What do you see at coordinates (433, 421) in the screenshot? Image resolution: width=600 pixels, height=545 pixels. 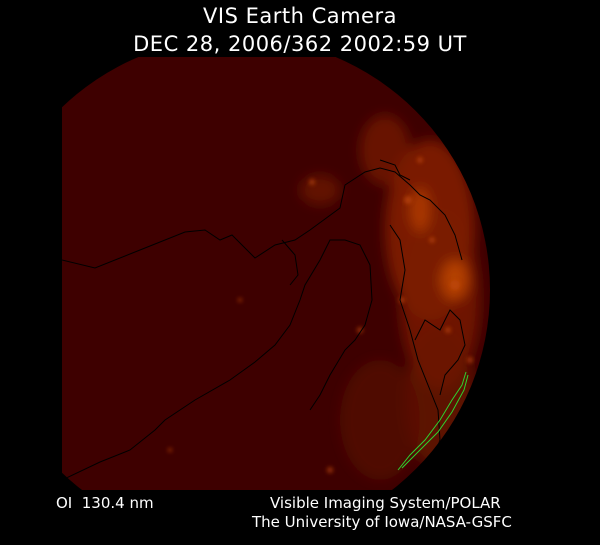 I see `green-overlay-contour` at bounding box center [433, 421].